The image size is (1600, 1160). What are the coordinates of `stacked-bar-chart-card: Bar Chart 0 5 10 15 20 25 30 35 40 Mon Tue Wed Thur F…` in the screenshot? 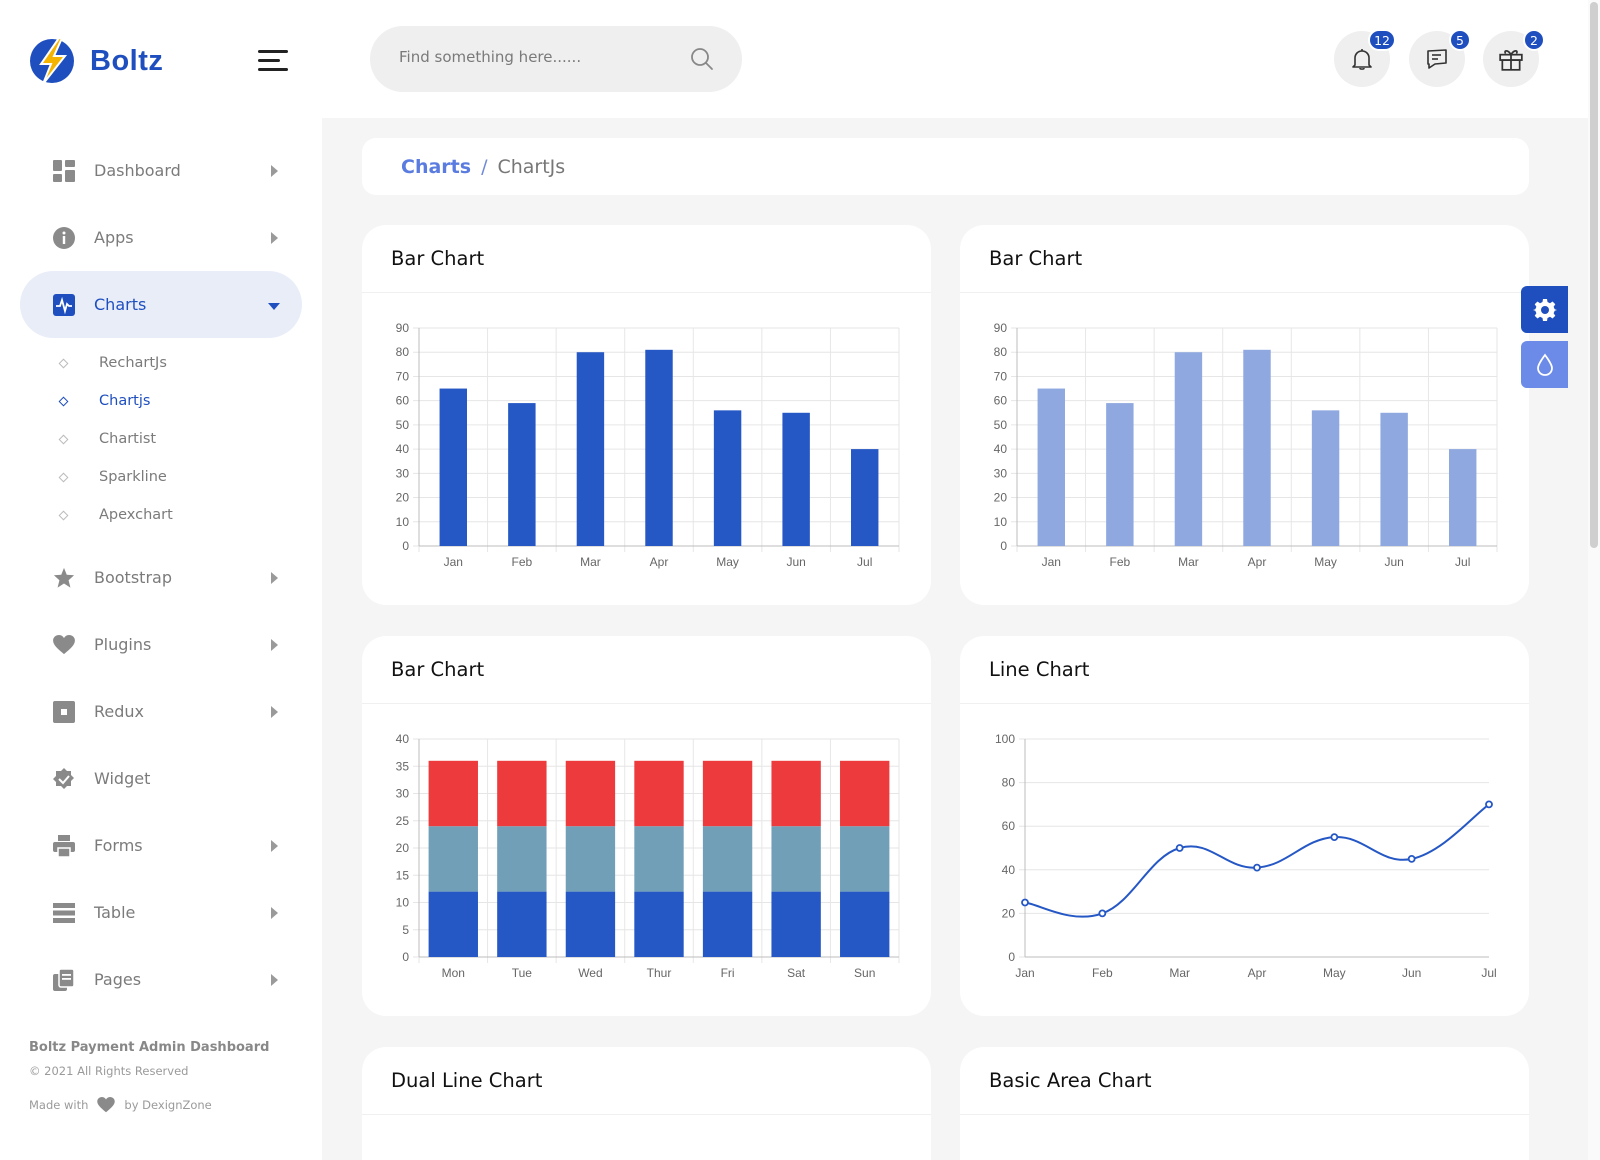 It's located at (646, 826).